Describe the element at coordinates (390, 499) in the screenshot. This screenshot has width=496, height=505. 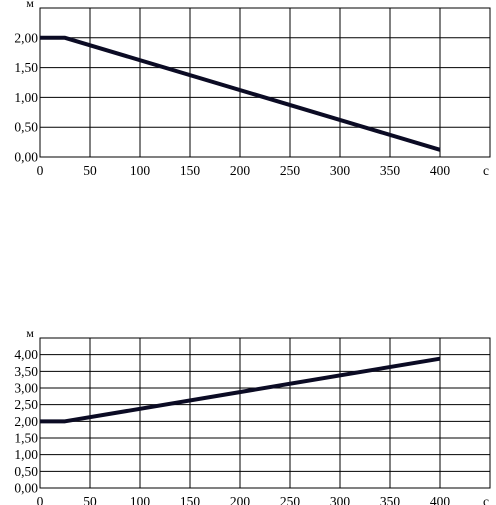
I see `chart-2-x-tick-label: 350` at that location.